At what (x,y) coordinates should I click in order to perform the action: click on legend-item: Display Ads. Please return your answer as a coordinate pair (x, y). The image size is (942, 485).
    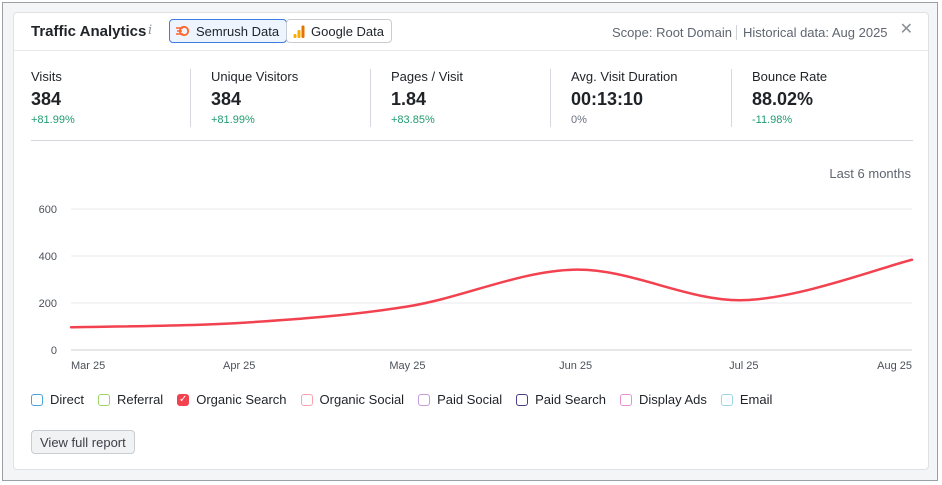
    Looking at the image, I should click on (663, 399).